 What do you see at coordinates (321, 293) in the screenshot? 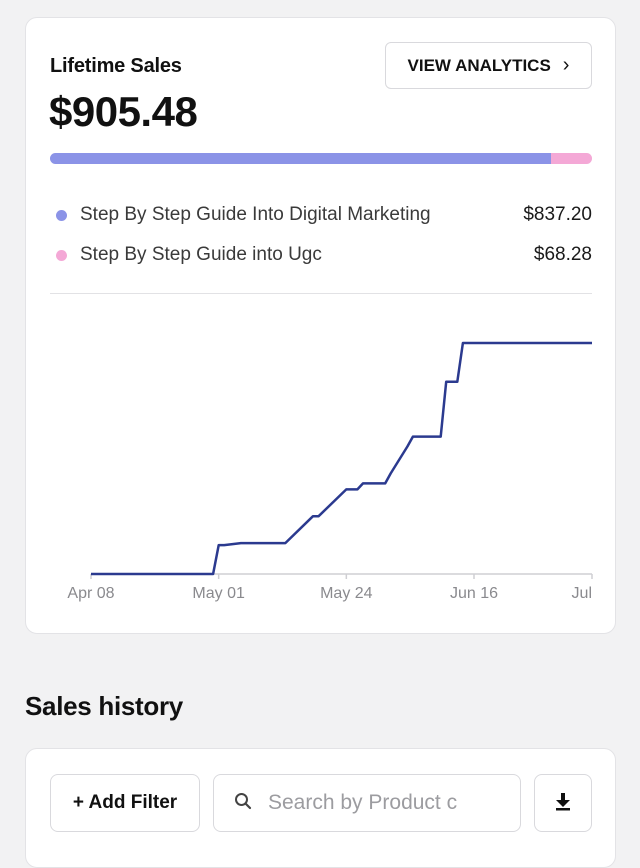
I see `divider` at bounding box center [321, 293].